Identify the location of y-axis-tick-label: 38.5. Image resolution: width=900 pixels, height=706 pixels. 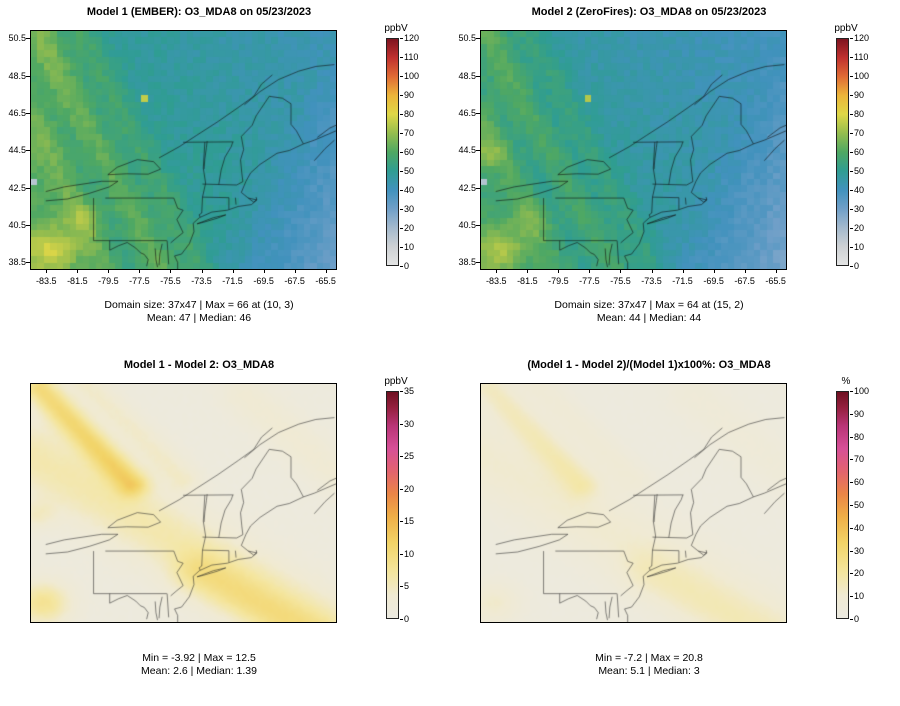
(467, 262).